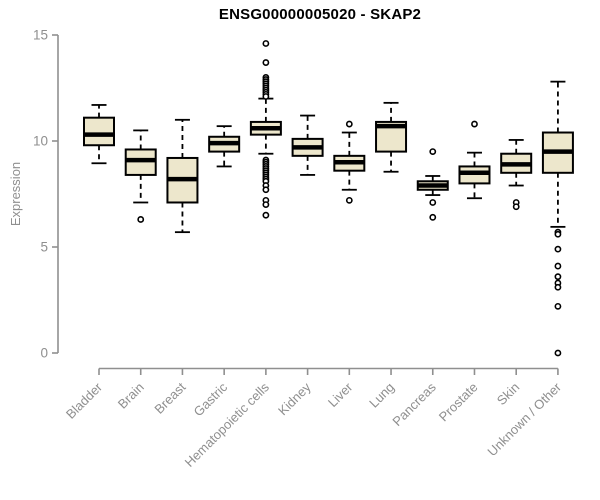 This screenshot has width=600, height=500. What do you see at coordinates (432, 184) in the screenshot?
I see `box-pancreas` at bounding box center [432, 184].